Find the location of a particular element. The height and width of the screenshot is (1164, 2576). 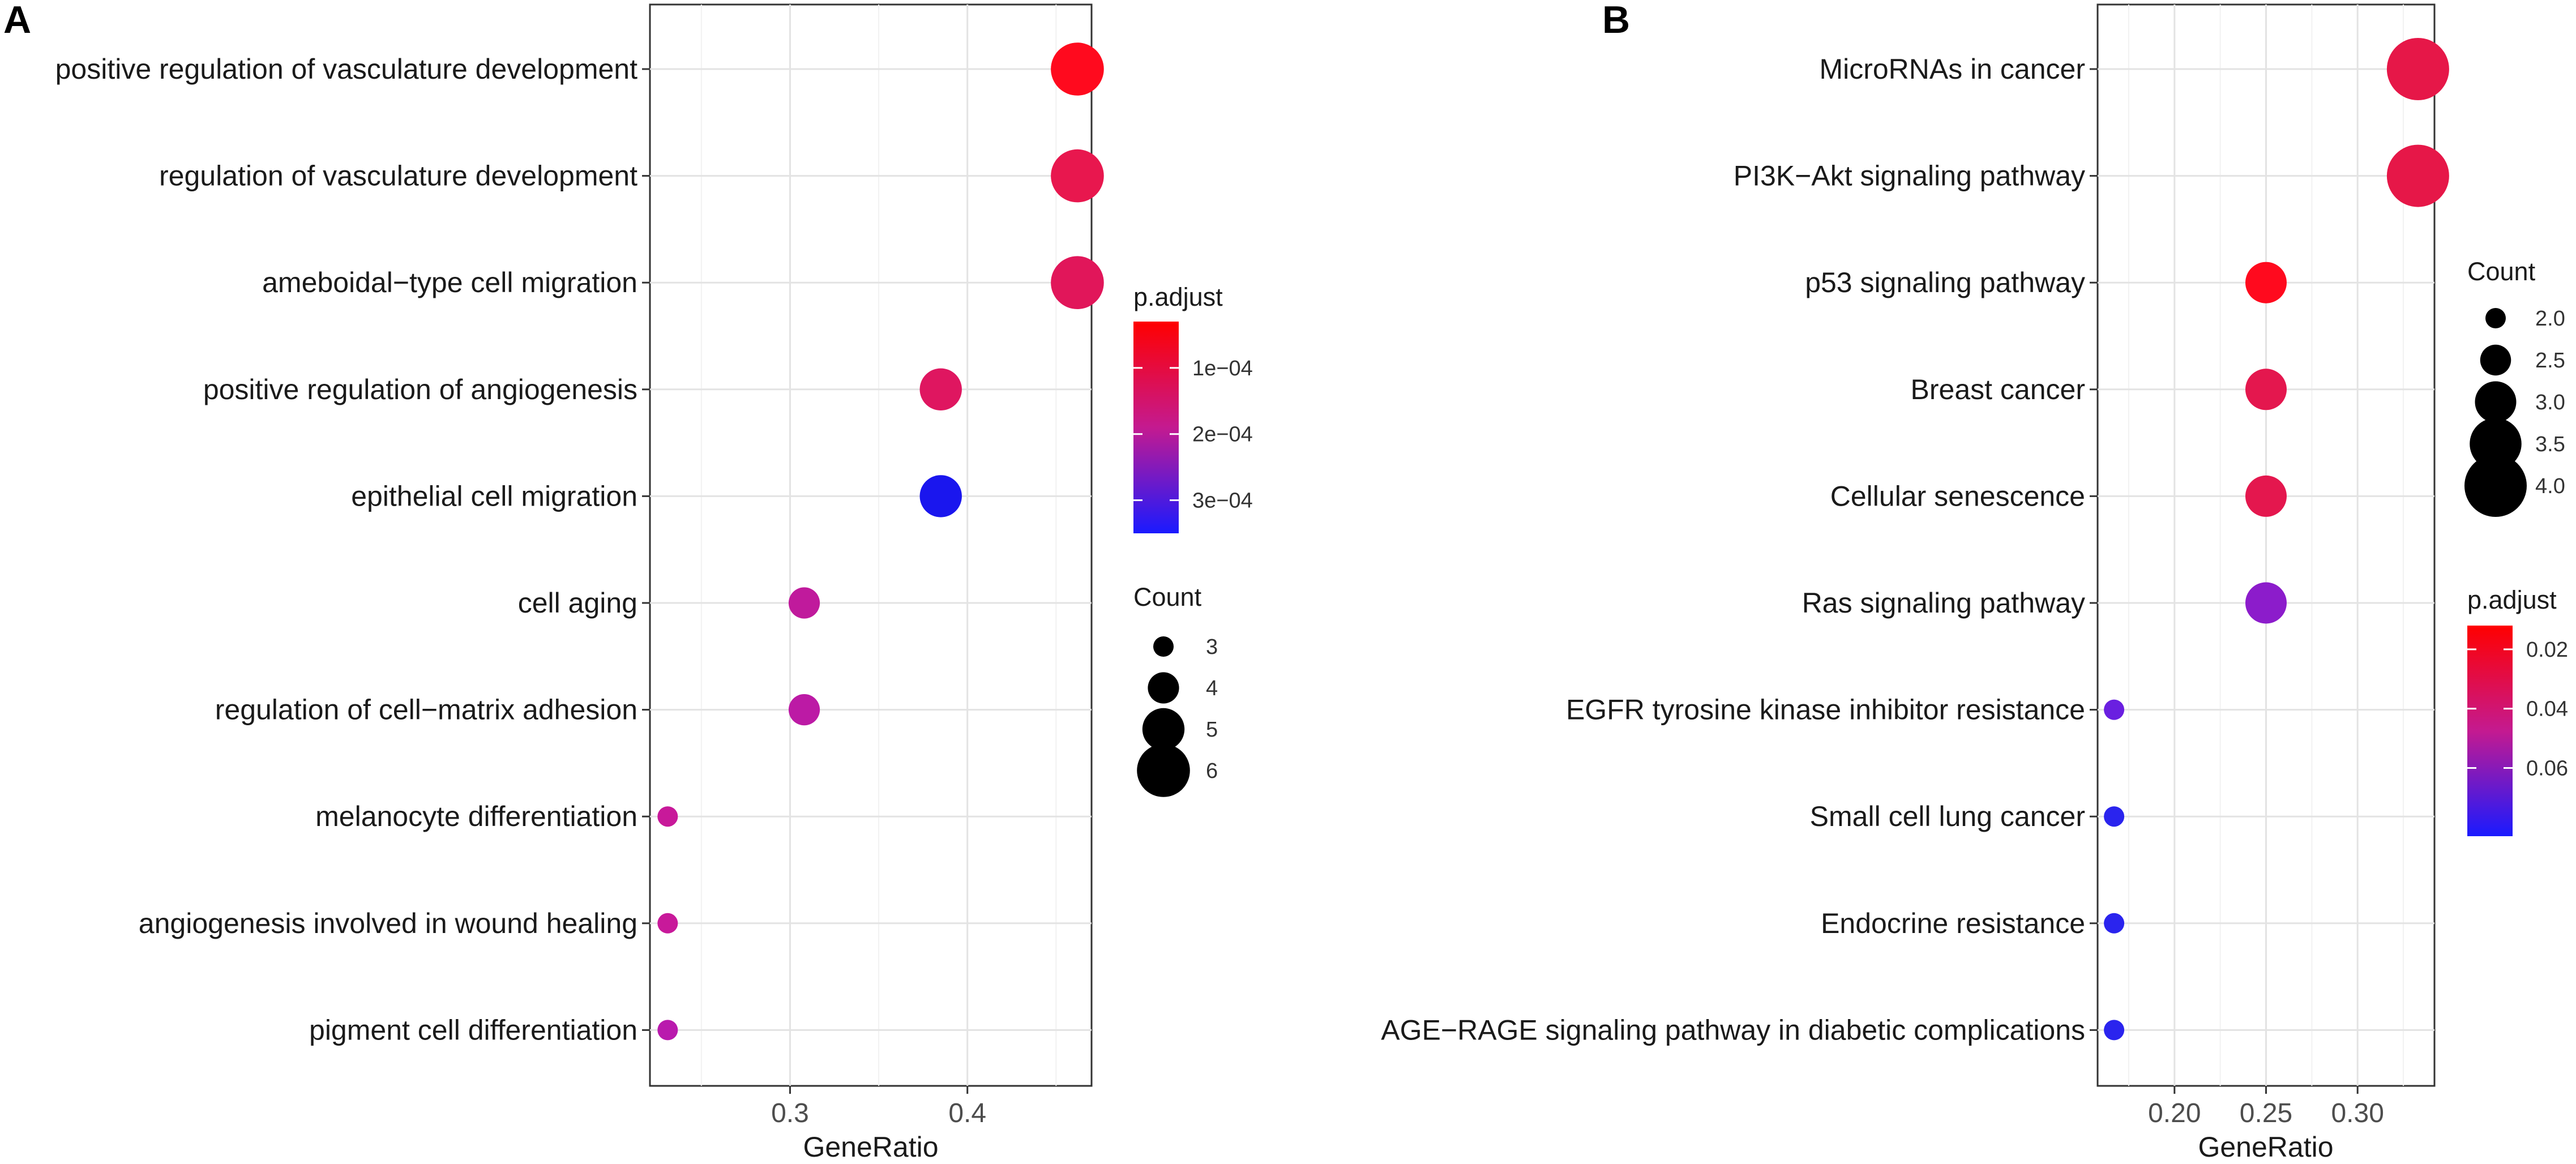

count-legend-label: 3.0 is located at coordinates (2550, 402).